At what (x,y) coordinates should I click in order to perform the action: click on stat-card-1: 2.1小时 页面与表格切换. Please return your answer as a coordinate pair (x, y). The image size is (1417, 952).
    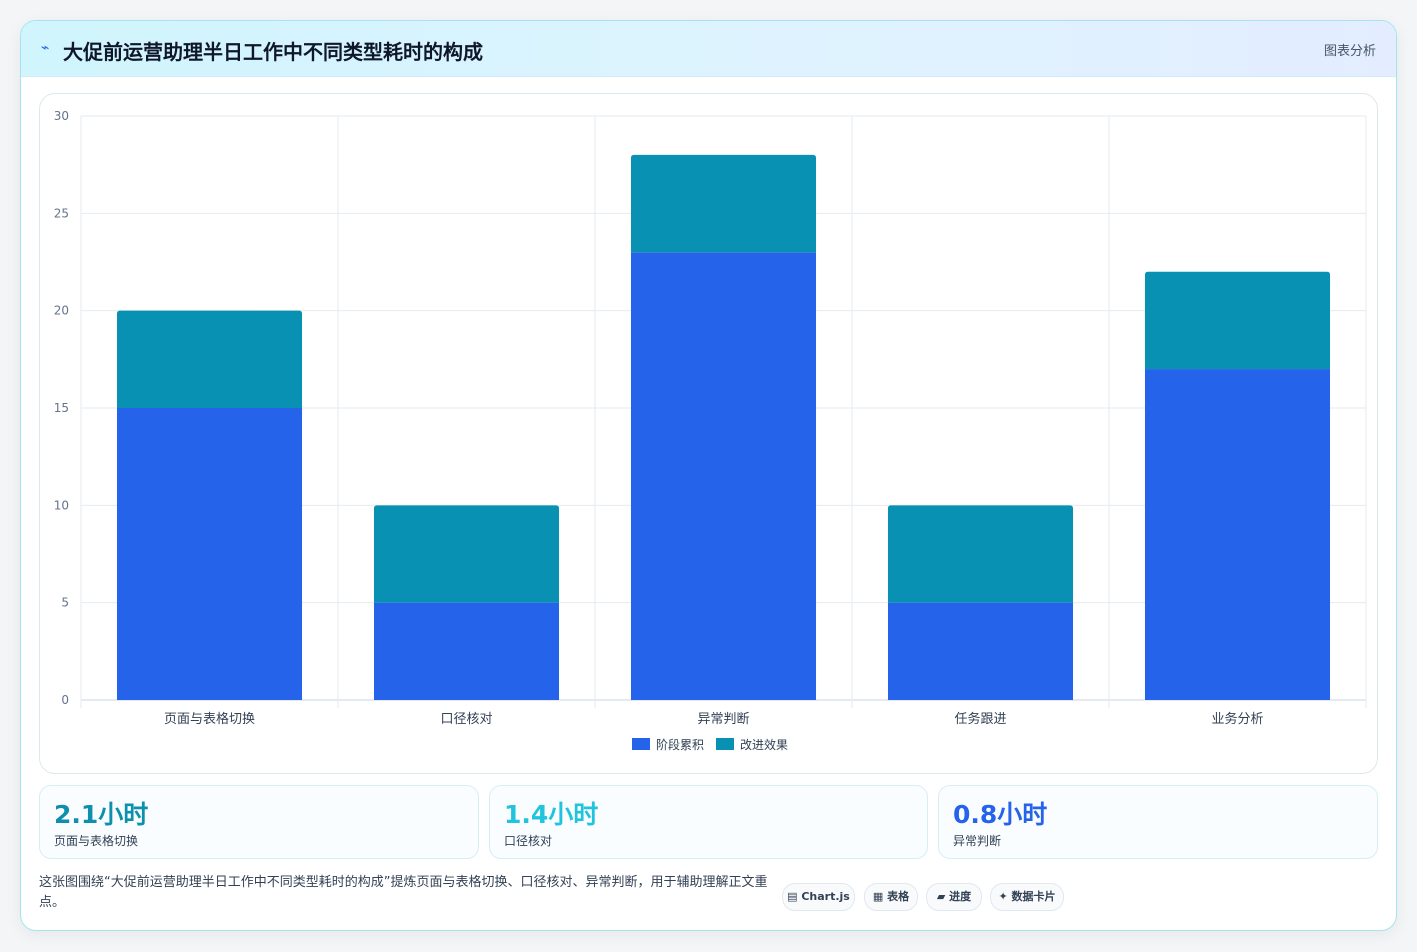
    Looking at the image, I should click on (259, 822).